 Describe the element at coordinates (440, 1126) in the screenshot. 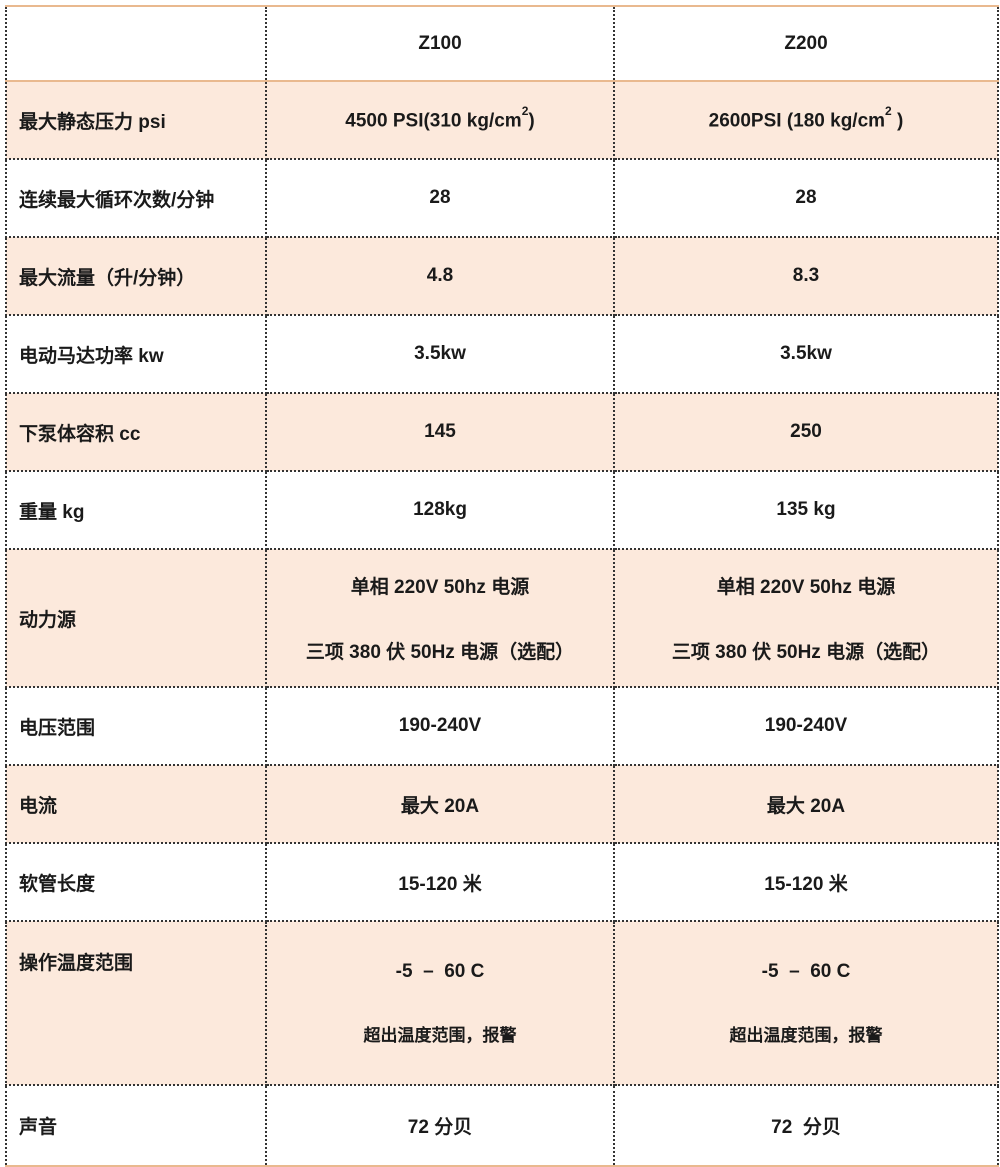

I see `cell-z100: 72 分贝` at that location.